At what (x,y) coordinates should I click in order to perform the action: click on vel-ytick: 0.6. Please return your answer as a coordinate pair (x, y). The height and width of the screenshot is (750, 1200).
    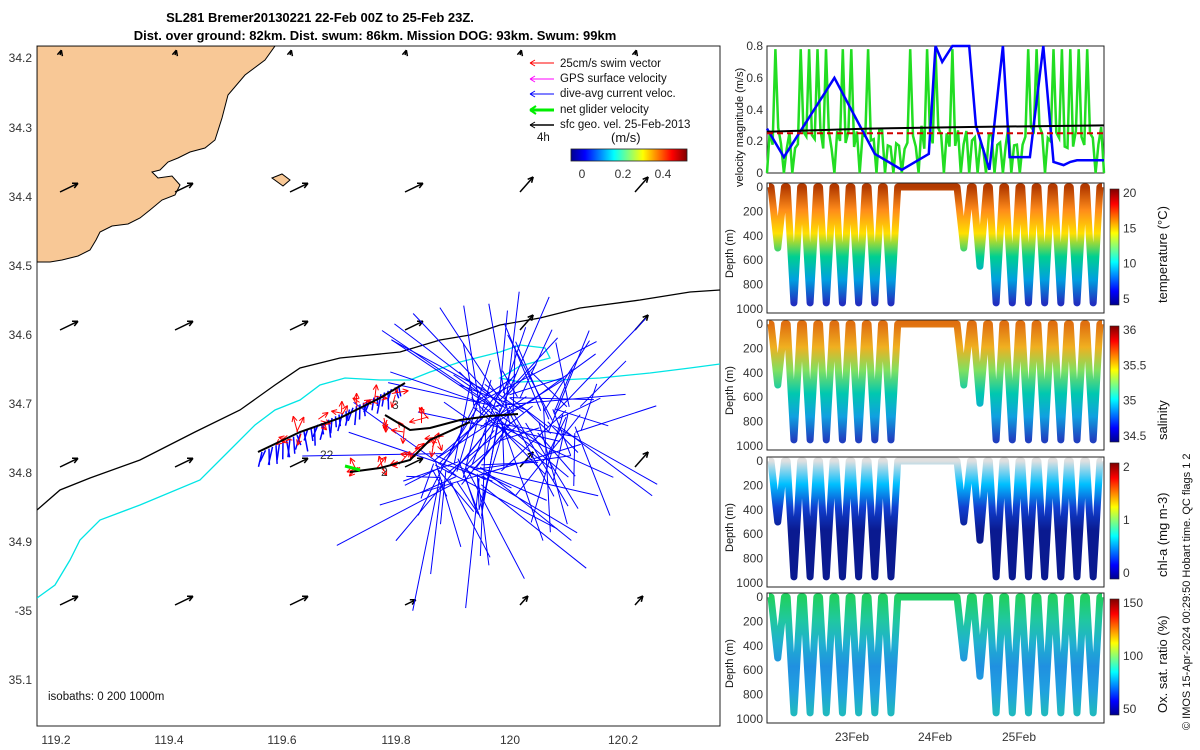
    Looking at the image, I should click on (754, 78).